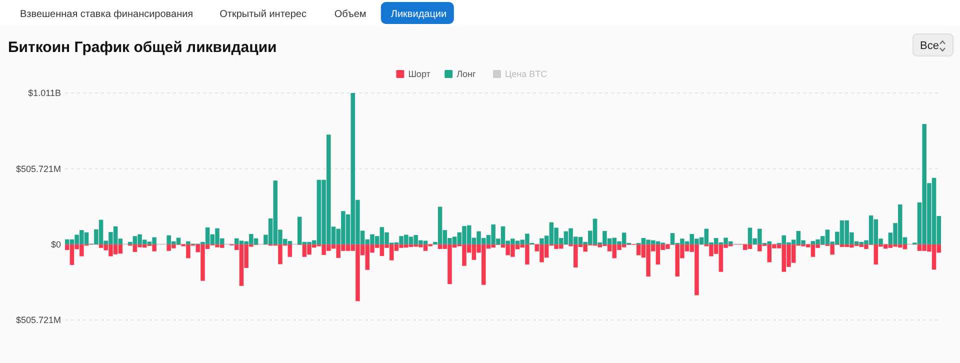 This screenshot has height=363, width=960. What do you see at coordinates (55, 244) in the screenshot?
I see `y-tick-label: $0` at bounding box center [55, 244].